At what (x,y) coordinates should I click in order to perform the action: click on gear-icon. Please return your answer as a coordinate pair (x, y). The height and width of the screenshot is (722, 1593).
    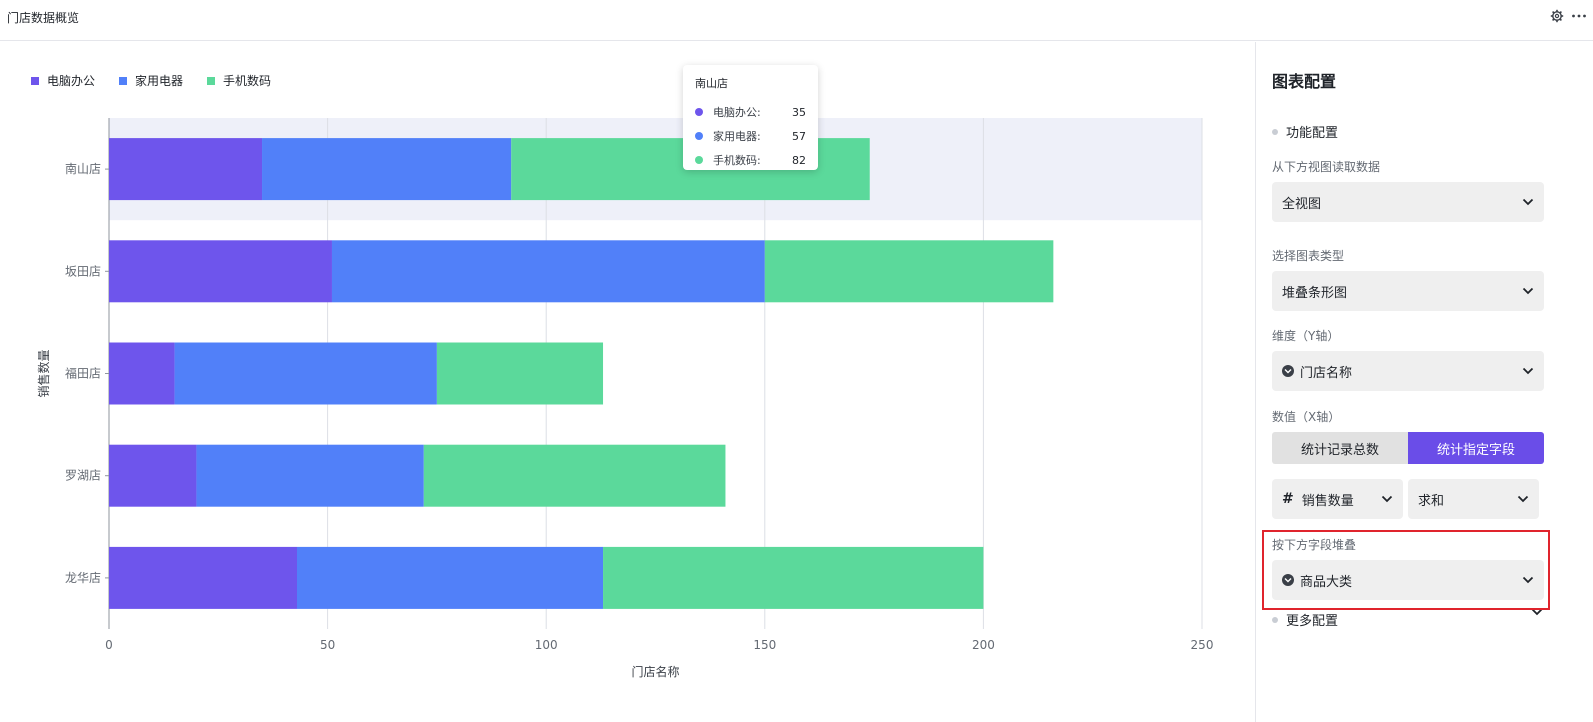
    Looking at the image, I should click on (1557, 16).